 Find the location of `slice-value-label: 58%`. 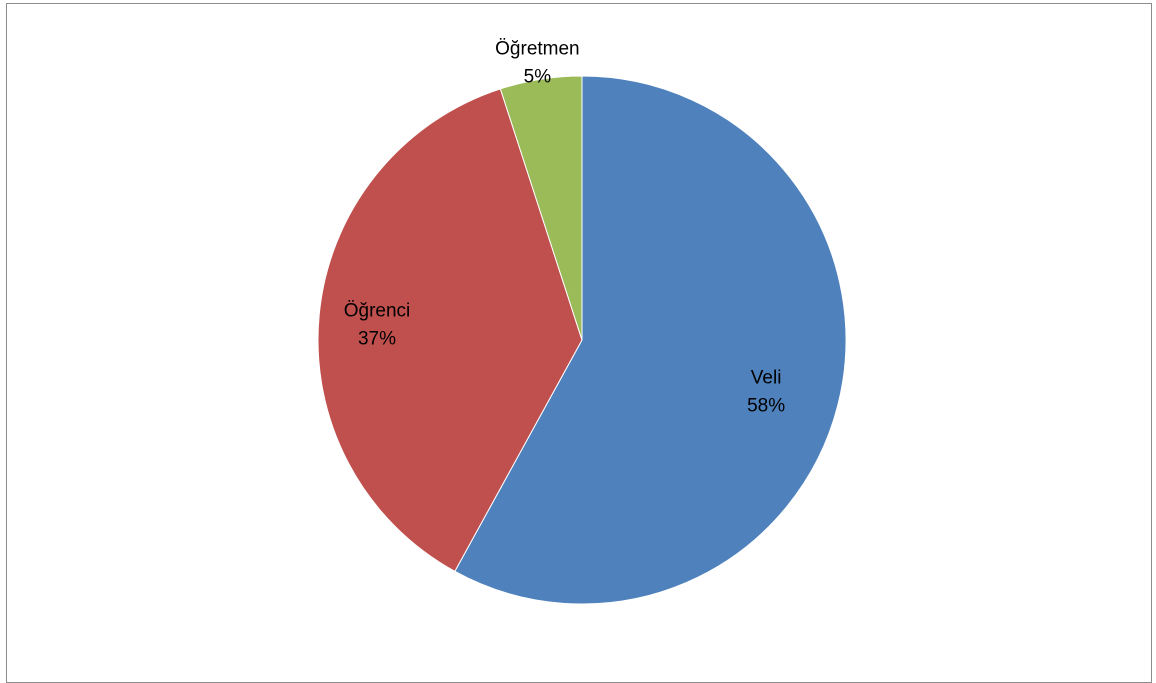

slice-value-label: 58% is located at coordinates (766, 405).